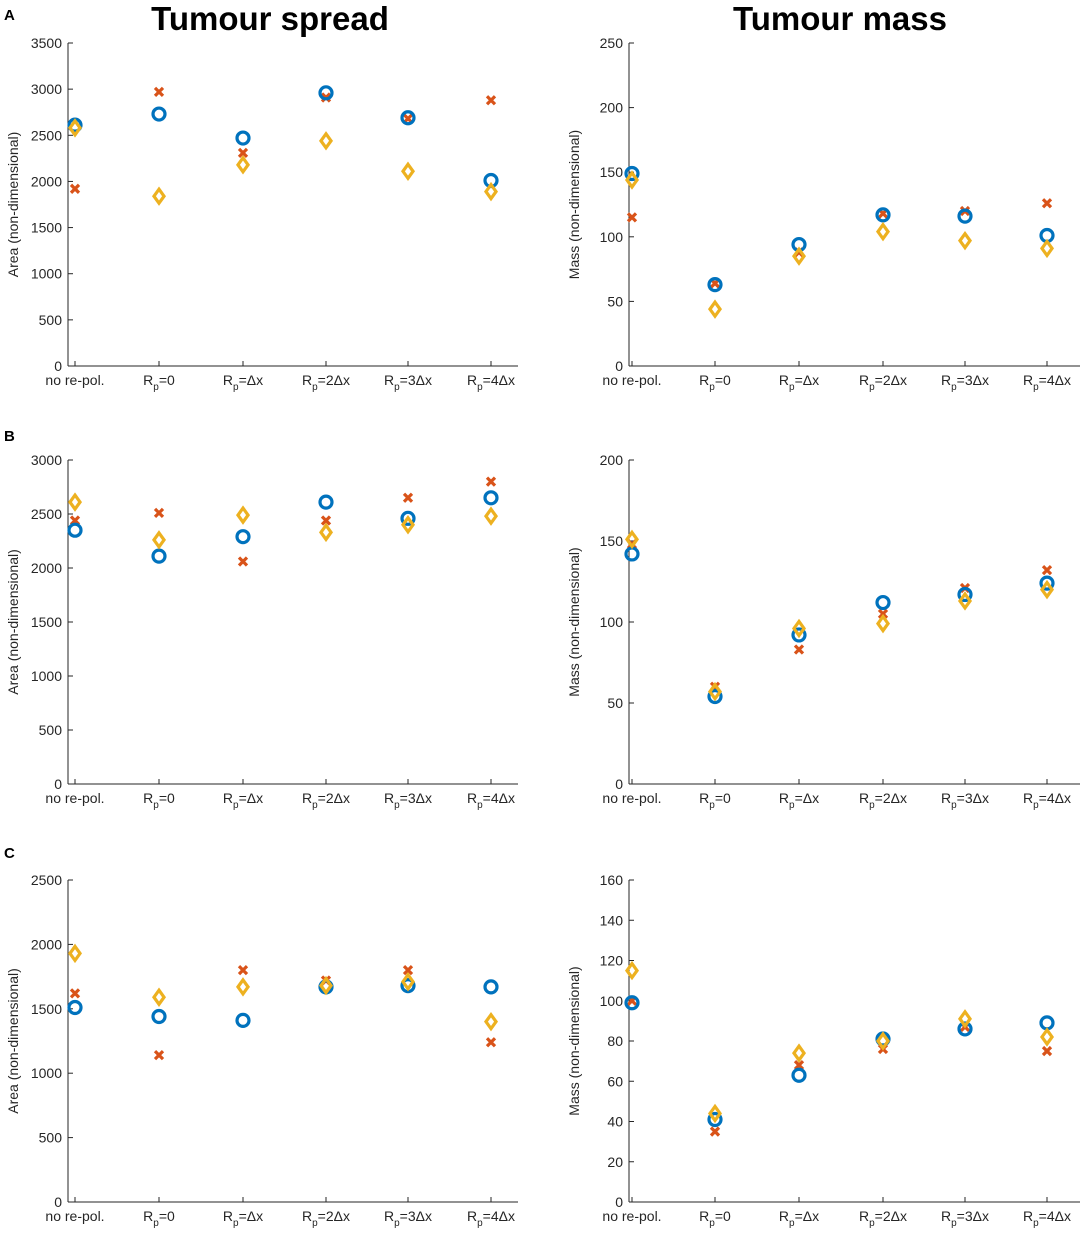 The width and height of the screenshot is (1084, 1240). I want to click on y-tick-label: 50, so click(615, 703).